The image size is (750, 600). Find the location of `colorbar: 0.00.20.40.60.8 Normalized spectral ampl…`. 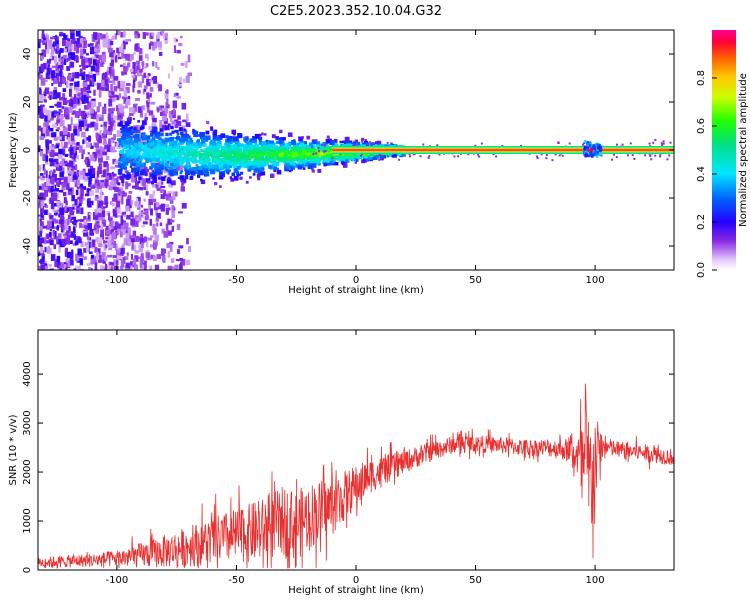

colorbar: 0.00.20.40.60.8 Normalized spectral ampl… is located at coordinates (722, 154).